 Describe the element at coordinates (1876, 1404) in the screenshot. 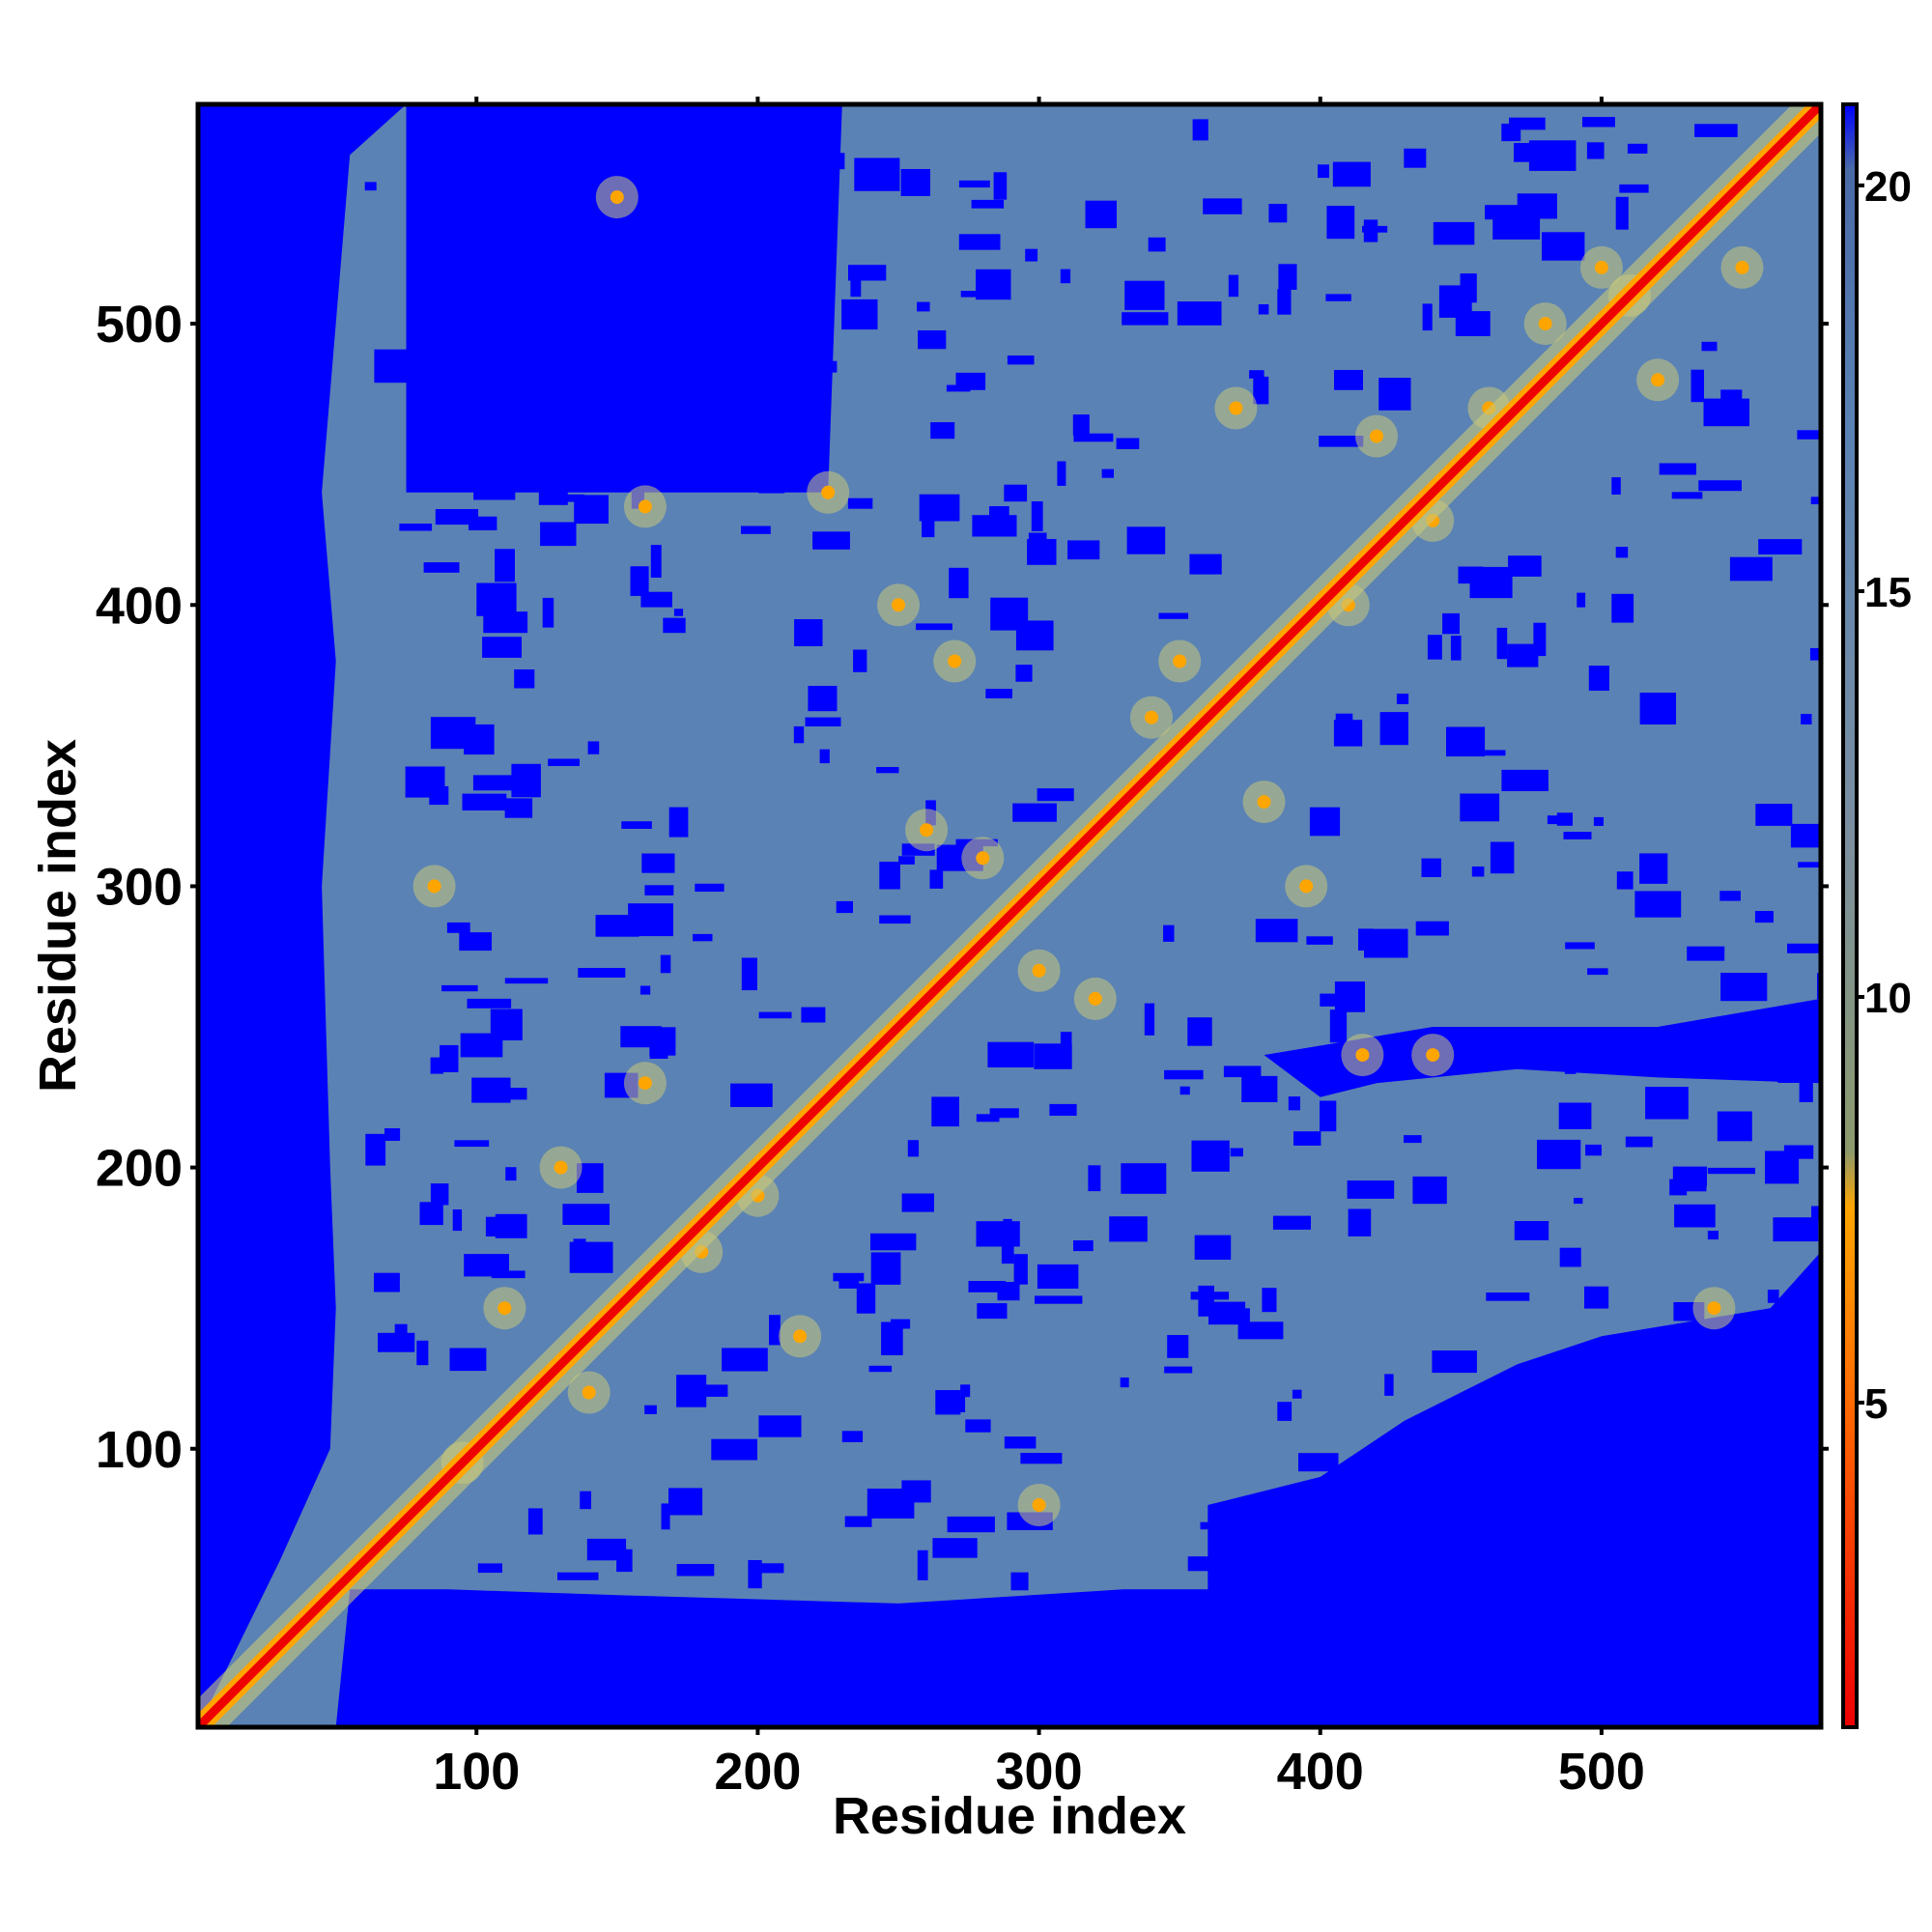

I see `colorbar-tick-label: 5` at that location.